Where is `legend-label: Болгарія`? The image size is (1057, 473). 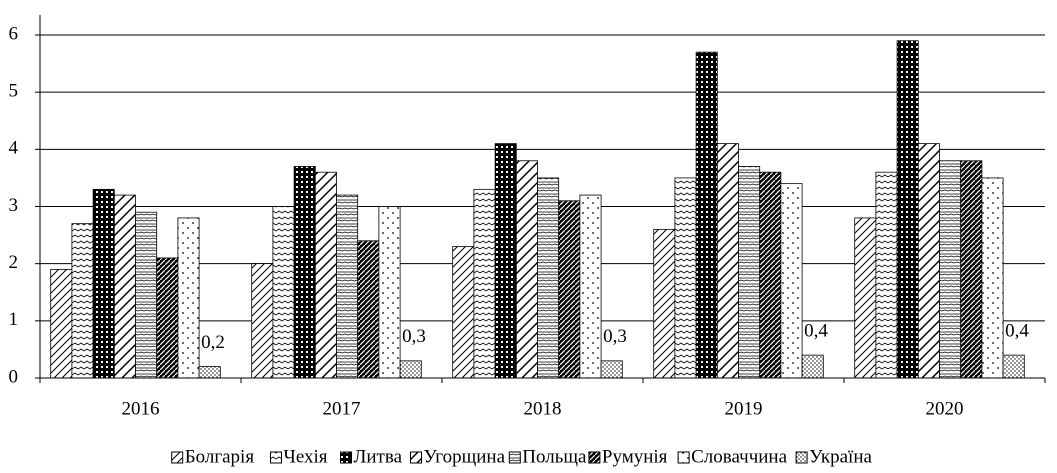 legend-label: Болгарія is located at coordinates (220, 456).